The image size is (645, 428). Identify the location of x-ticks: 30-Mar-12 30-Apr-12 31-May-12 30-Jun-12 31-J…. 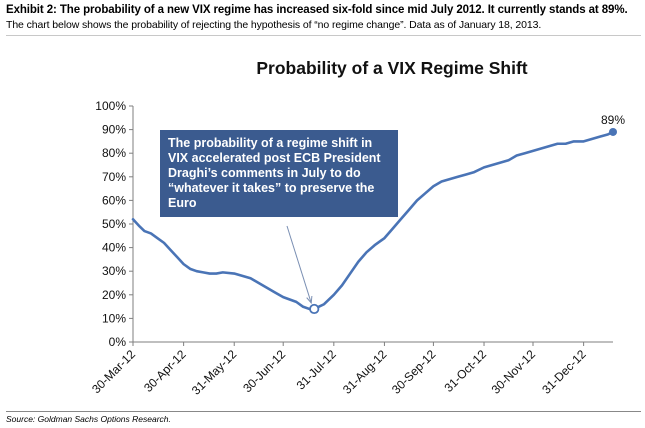
(339, 370).